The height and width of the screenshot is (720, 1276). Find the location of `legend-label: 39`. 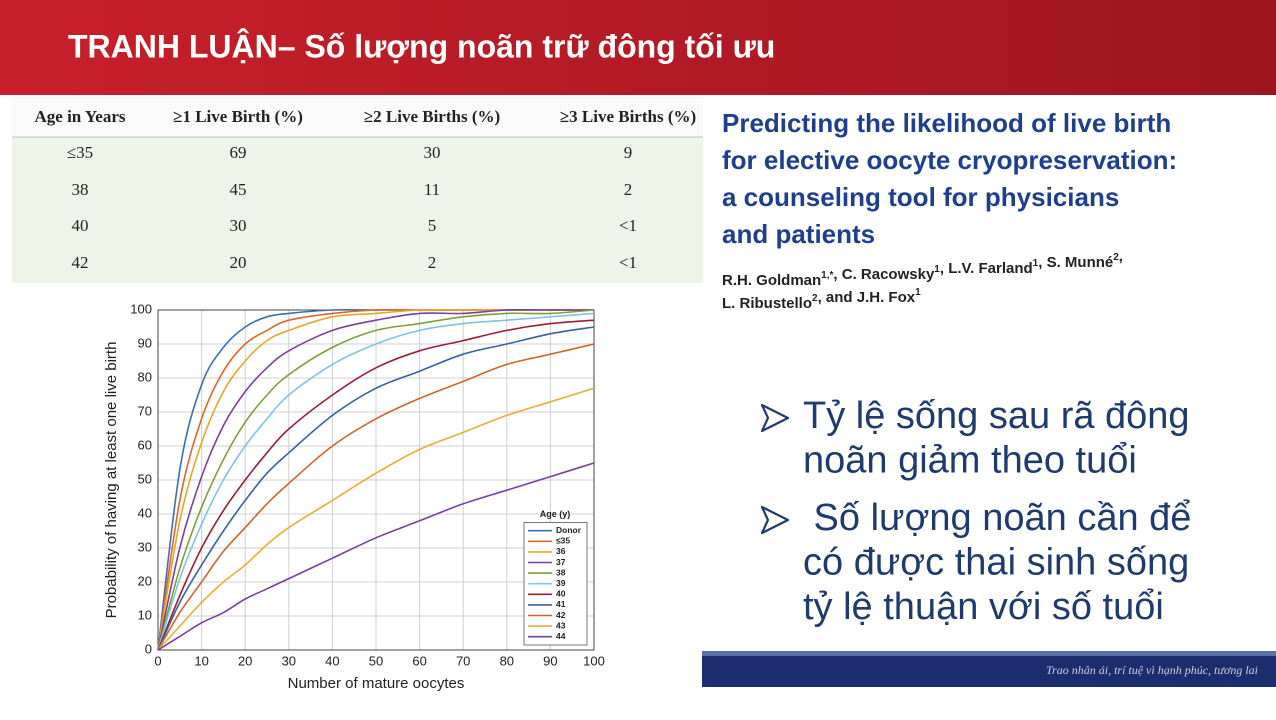

legend-label: 39 is located at coordinates (561, 583).